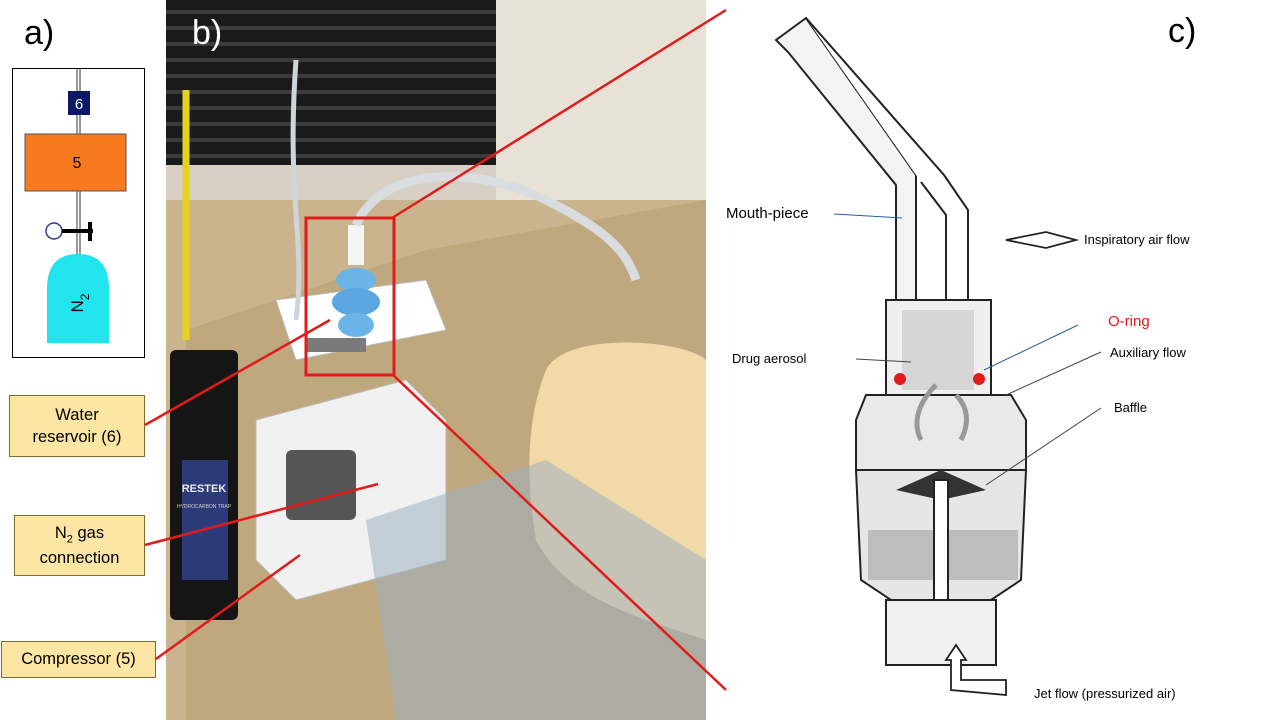 The image size is (1280, 720). I want to click on panel-label-b: b), so click(207, 33).